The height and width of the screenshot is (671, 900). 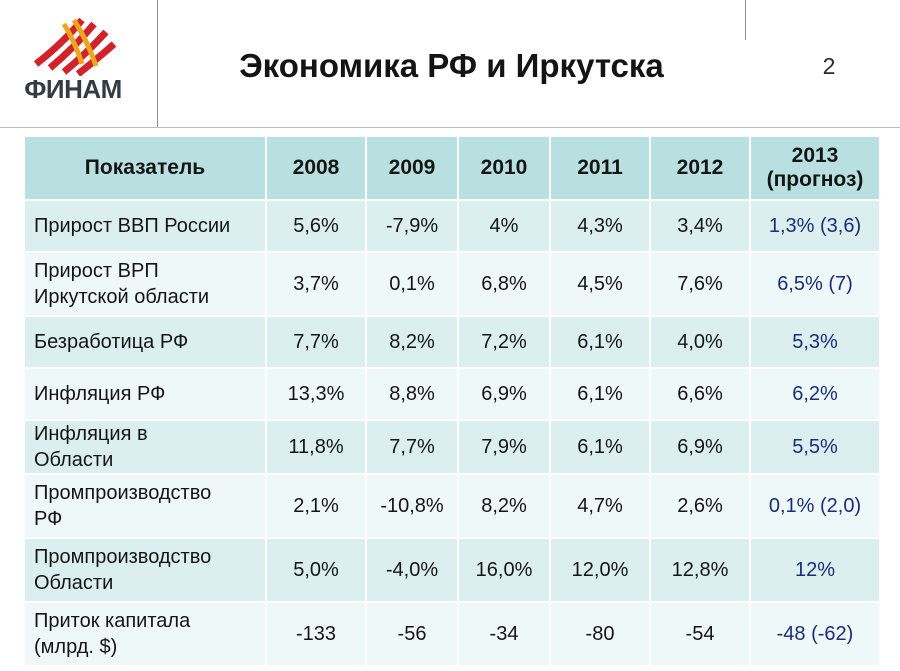 I want to click on row-label: Безработица РФ, so click(x=145, y=342).